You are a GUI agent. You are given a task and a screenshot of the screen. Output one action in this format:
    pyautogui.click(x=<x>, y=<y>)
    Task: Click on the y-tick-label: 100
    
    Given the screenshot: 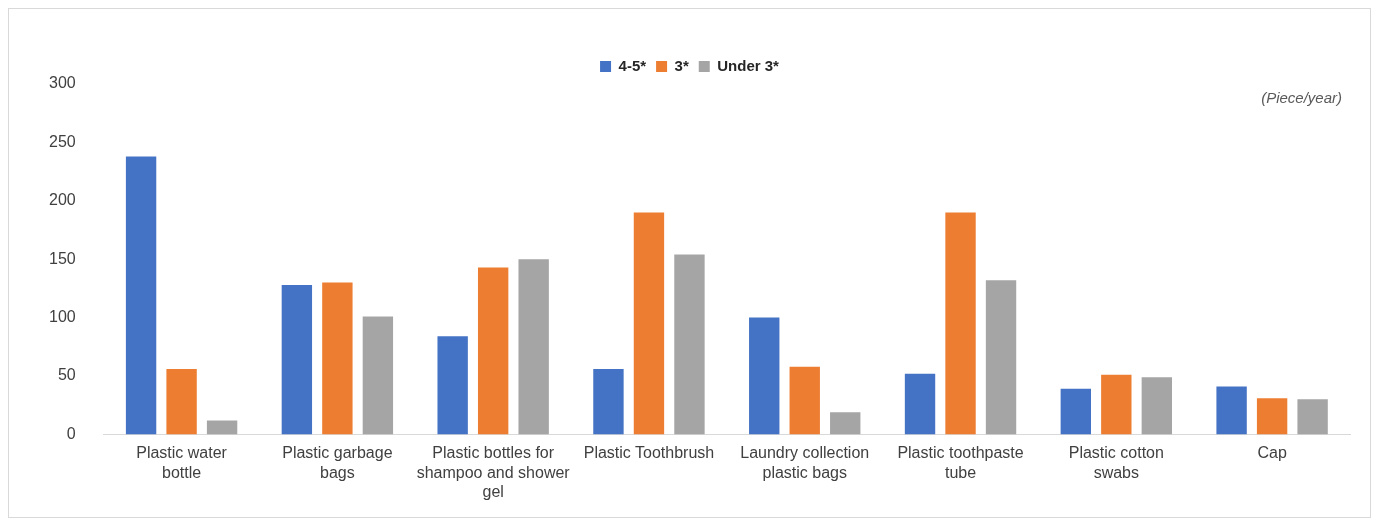 What is the action you would take?
    pyautogui.click(x=62, y=317)
    